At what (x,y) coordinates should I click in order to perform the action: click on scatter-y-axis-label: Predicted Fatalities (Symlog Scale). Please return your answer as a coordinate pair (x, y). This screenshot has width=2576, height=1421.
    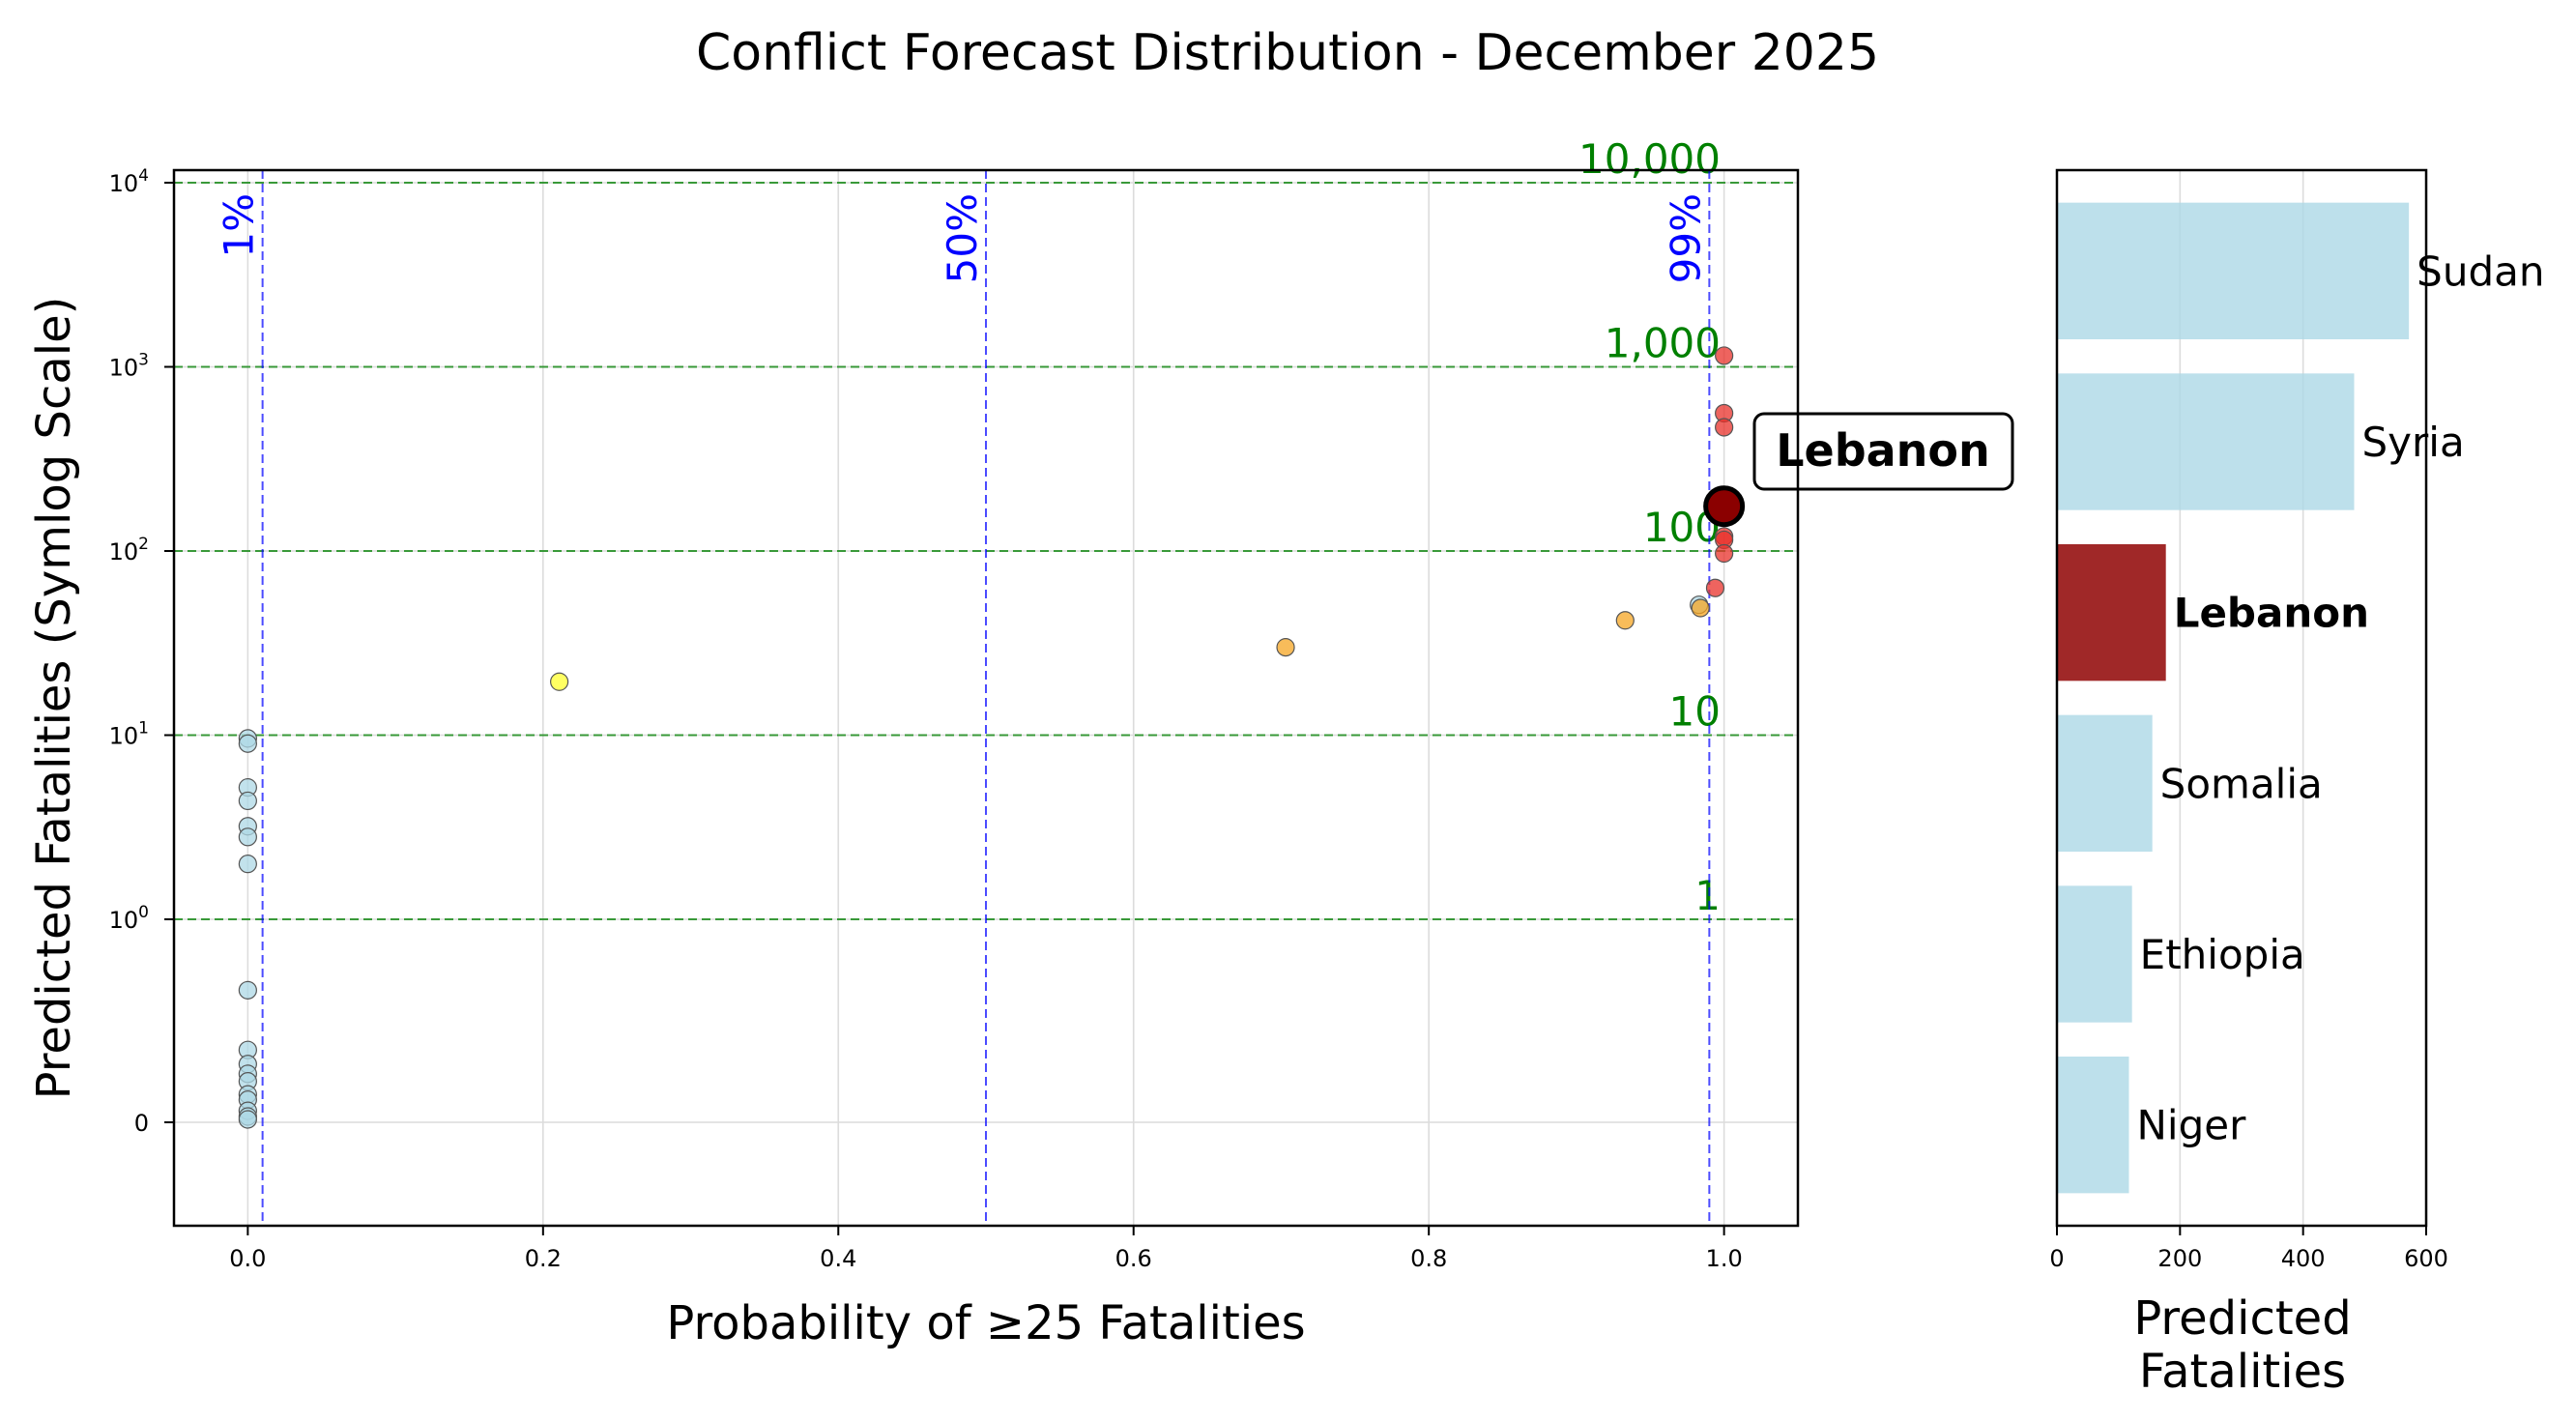
    Looking at the image, I should click on (54, 698).